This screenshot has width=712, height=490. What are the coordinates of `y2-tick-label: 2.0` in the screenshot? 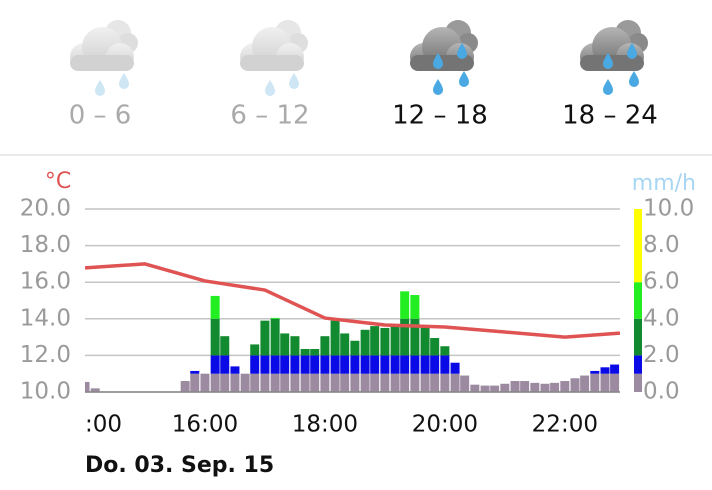 It's located at (661, 355).